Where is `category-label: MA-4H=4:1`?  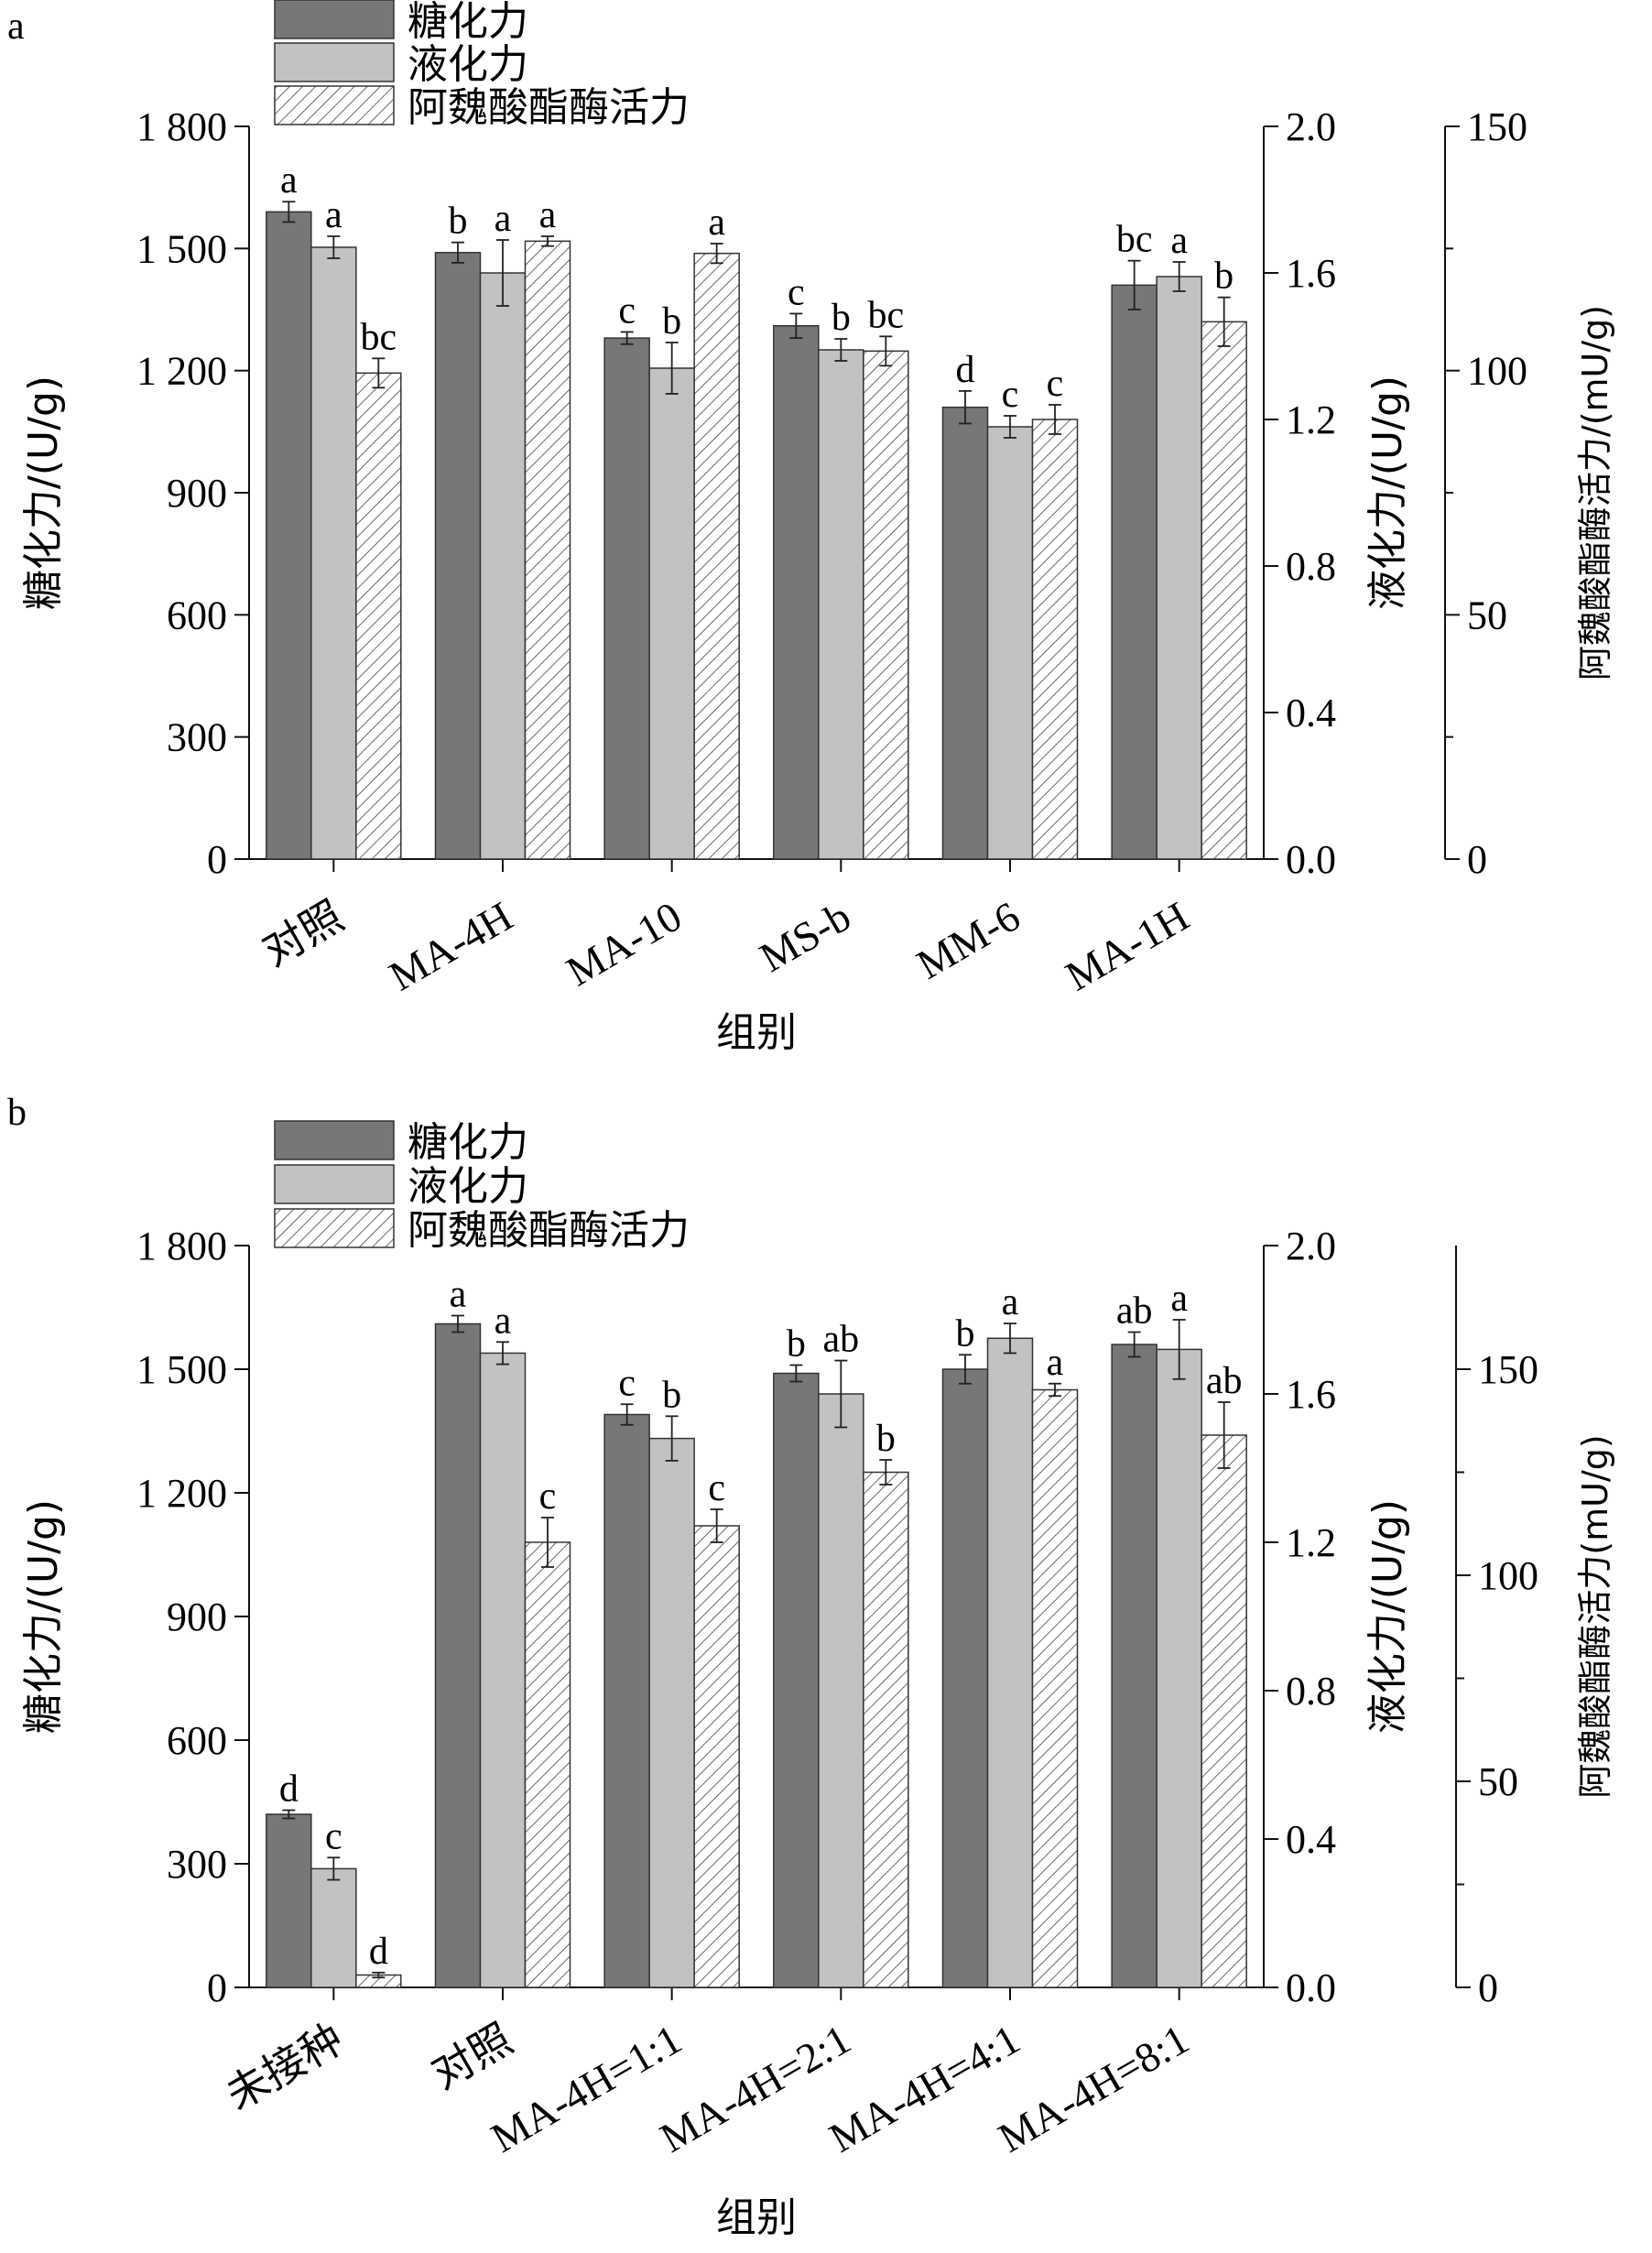 category-label: MA-4H=4:1 is located at coordinates (924, 2087).